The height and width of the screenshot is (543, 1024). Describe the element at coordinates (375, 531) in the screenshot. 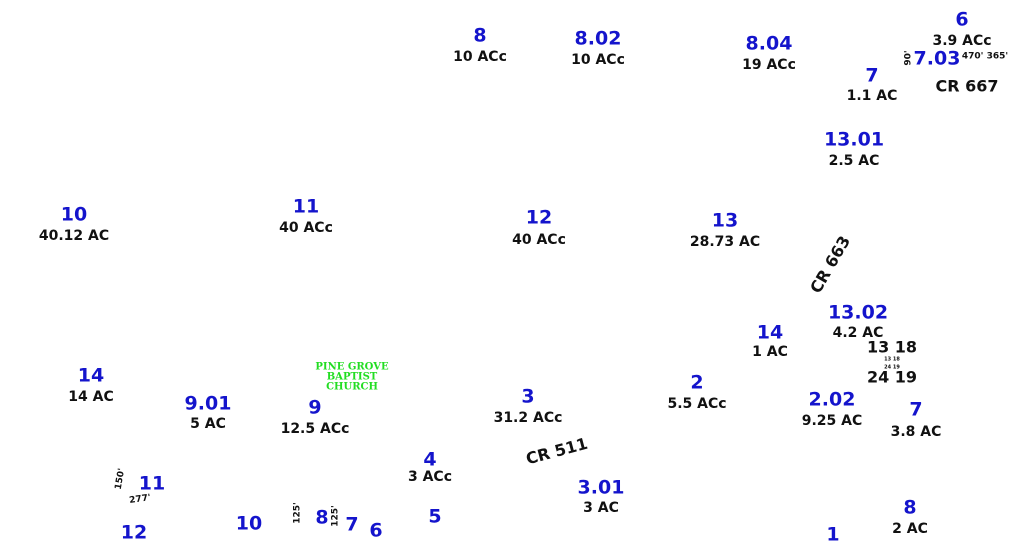

I see `lot-number: 6` at that location.